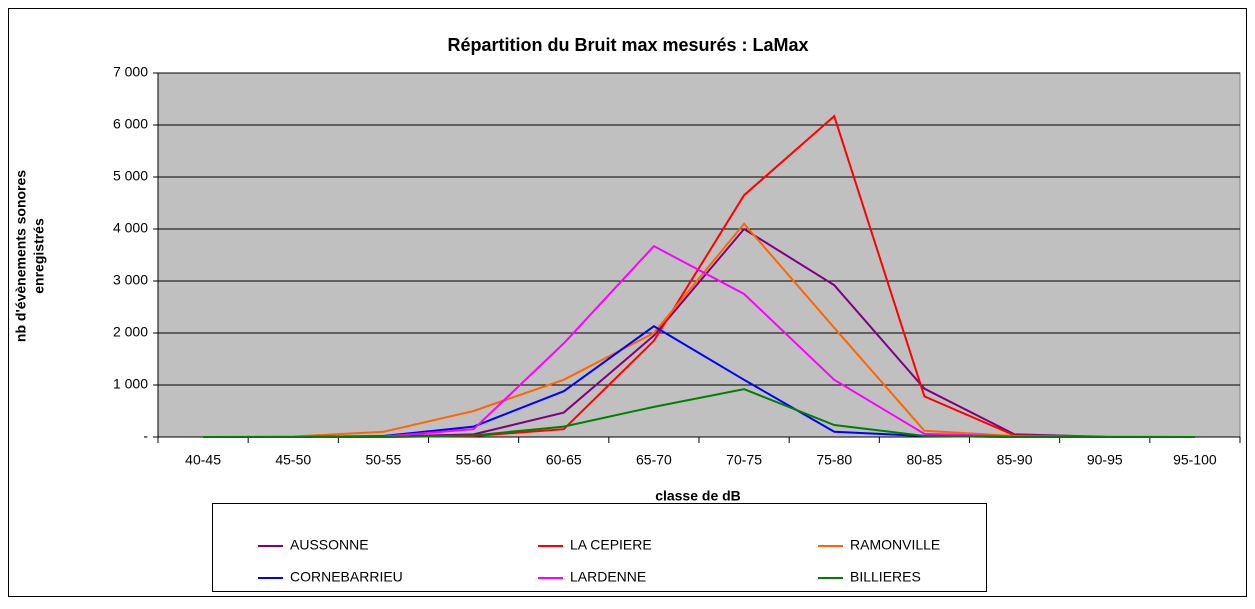 The width and height of the screenshot is (1255, 609). I want to click on x-tick-label: 70-75, so click(744, 460).